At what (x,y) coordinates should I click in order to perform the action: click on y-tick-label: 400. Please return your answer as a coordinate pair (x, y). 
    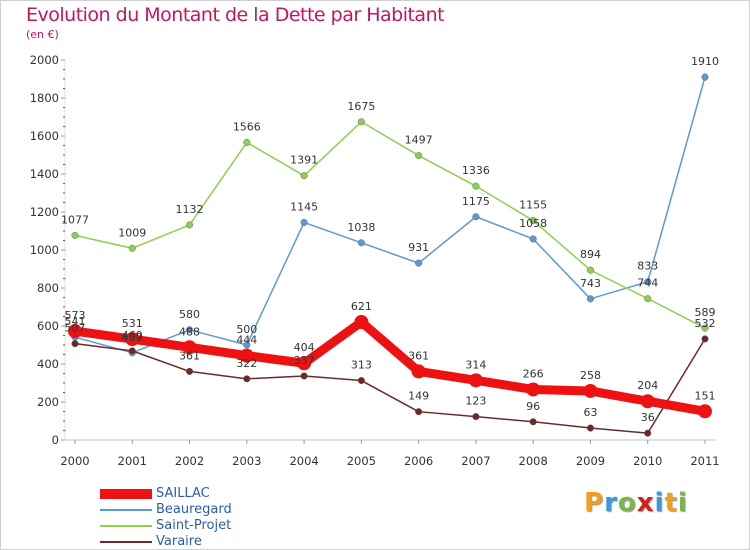
    Looking at the image, I should click on (48, 364).